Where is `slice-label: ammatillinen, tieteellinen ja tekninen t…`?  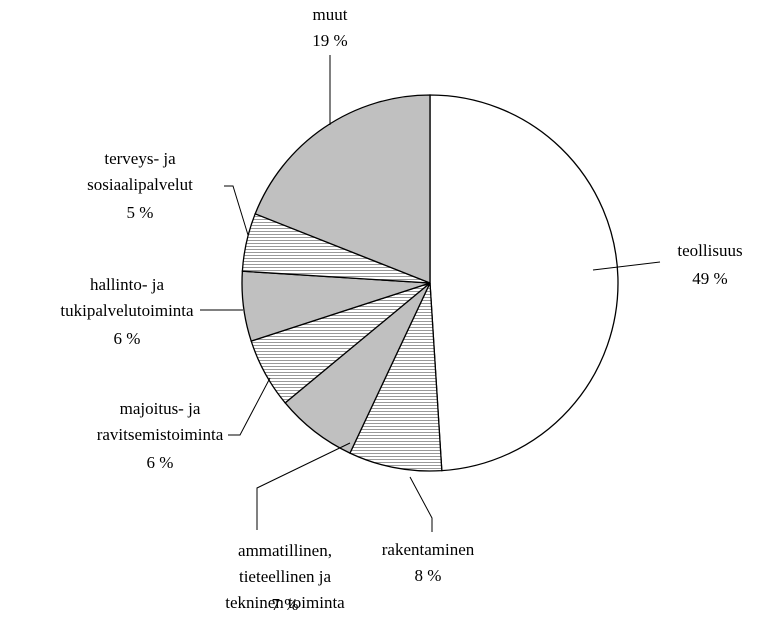 slice-label: ammatillinen, tieteellinen ja tekninen t… is located at coordinates (285, 576).